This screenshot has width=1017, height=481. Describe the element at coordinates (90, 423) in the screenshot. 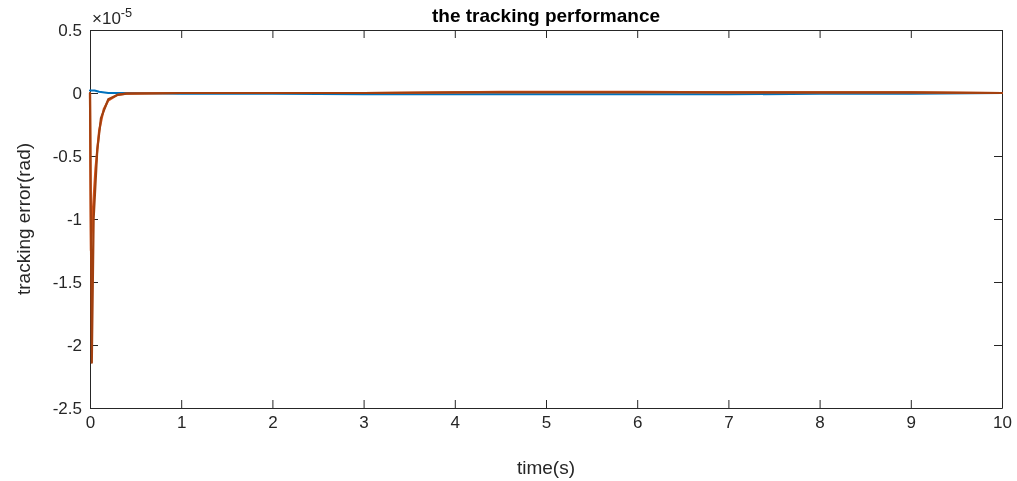

I see `x-tick-label: 0` at that location.